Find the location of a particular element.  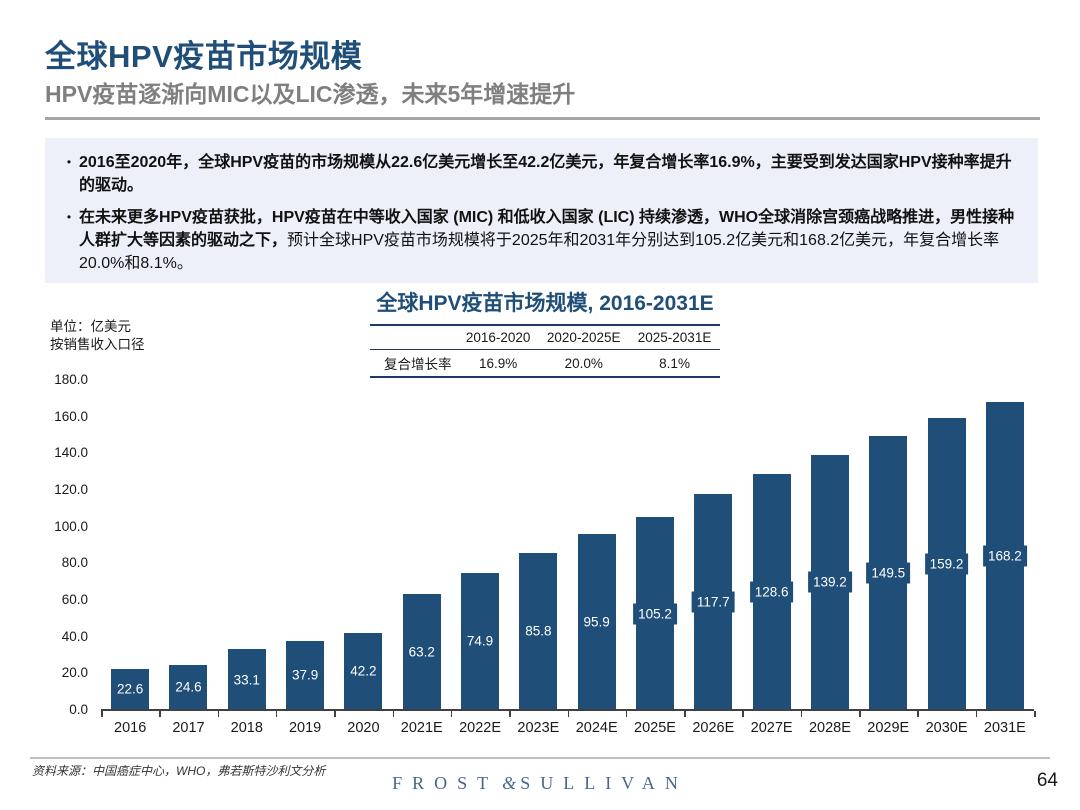

cagr-table-col-header: 2020-2025E is located at coordinates (583, 337).